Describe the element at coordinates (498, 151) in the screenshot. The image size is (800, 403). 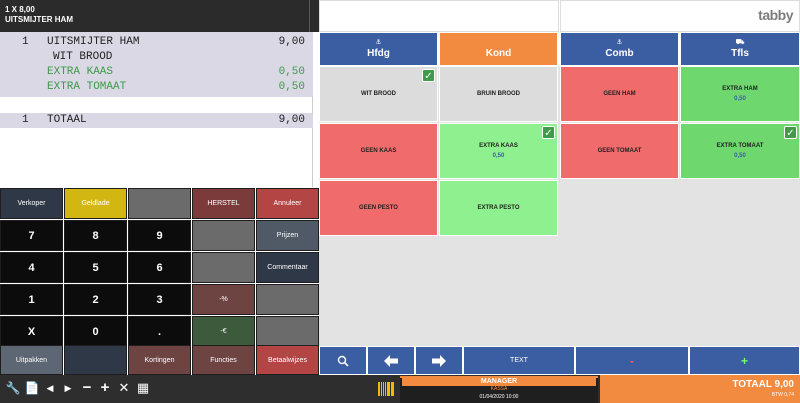
I see `product-tile: EXTRA KAAS 0,50 ✓` at that location.